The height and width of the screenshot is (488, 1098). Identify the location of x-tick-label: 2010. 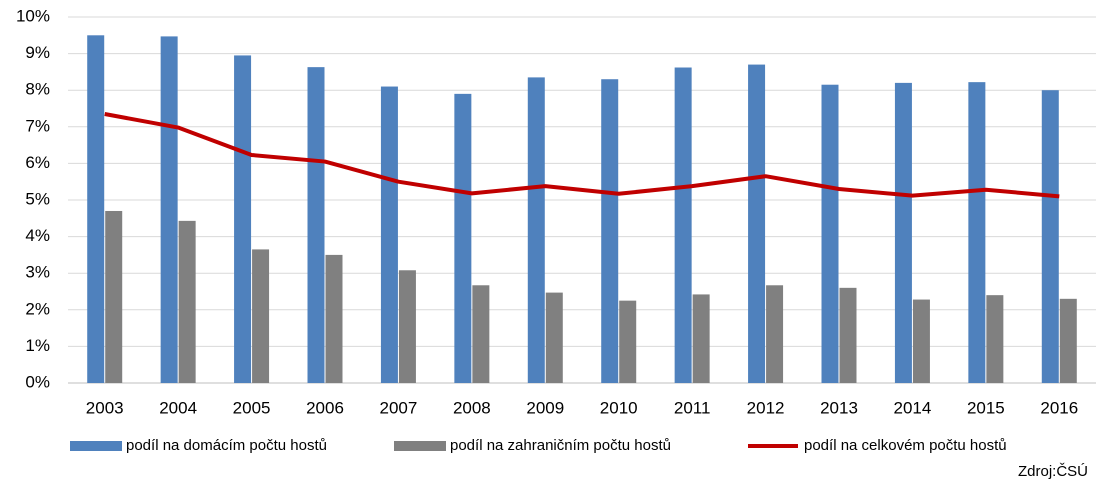
(619, 407).